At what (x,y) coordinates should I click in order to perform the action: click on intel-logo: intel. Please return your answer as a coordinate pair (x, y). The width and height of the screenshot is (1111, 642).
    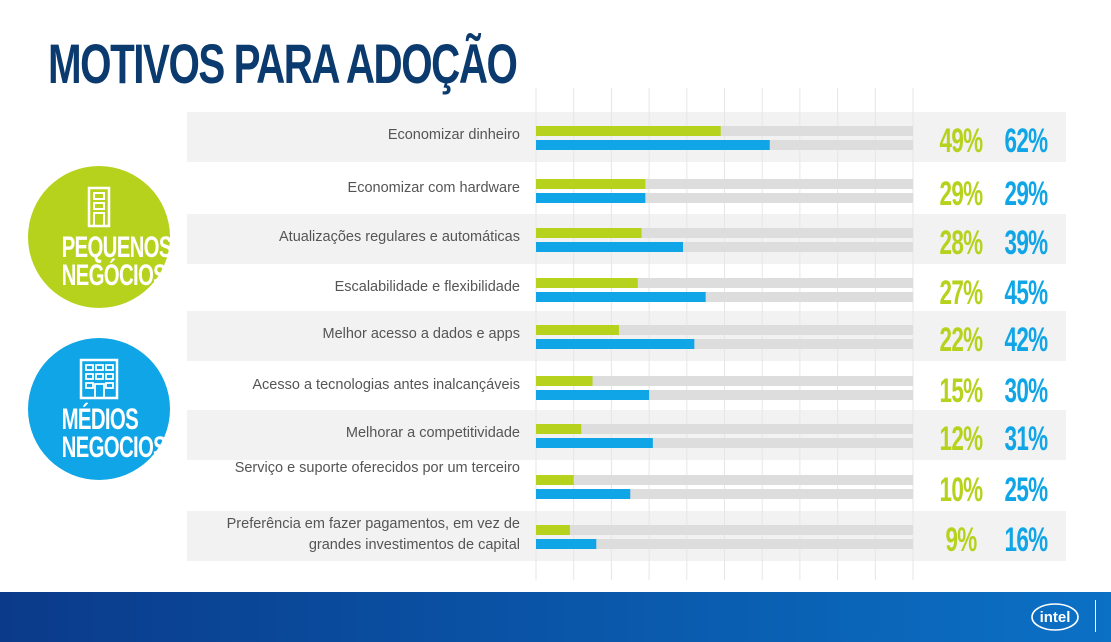
    Looking at the image, I should click on (1055, 617).